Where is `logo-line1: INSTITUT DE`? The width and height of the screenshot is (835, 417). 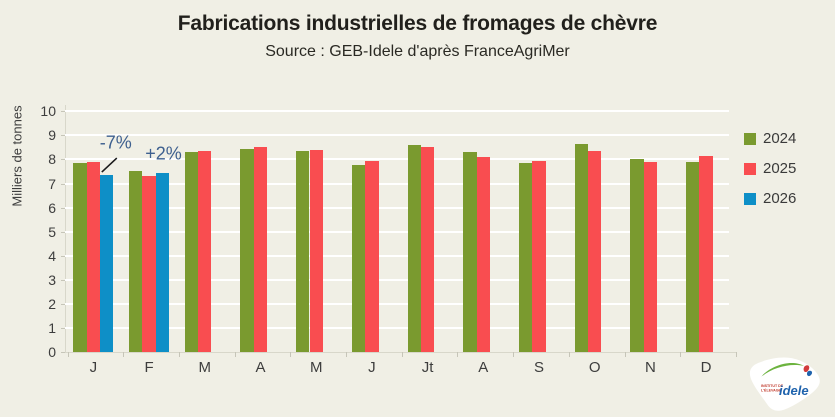
logo-line1: INSTITUT DE is located at coordinates (772, 386).